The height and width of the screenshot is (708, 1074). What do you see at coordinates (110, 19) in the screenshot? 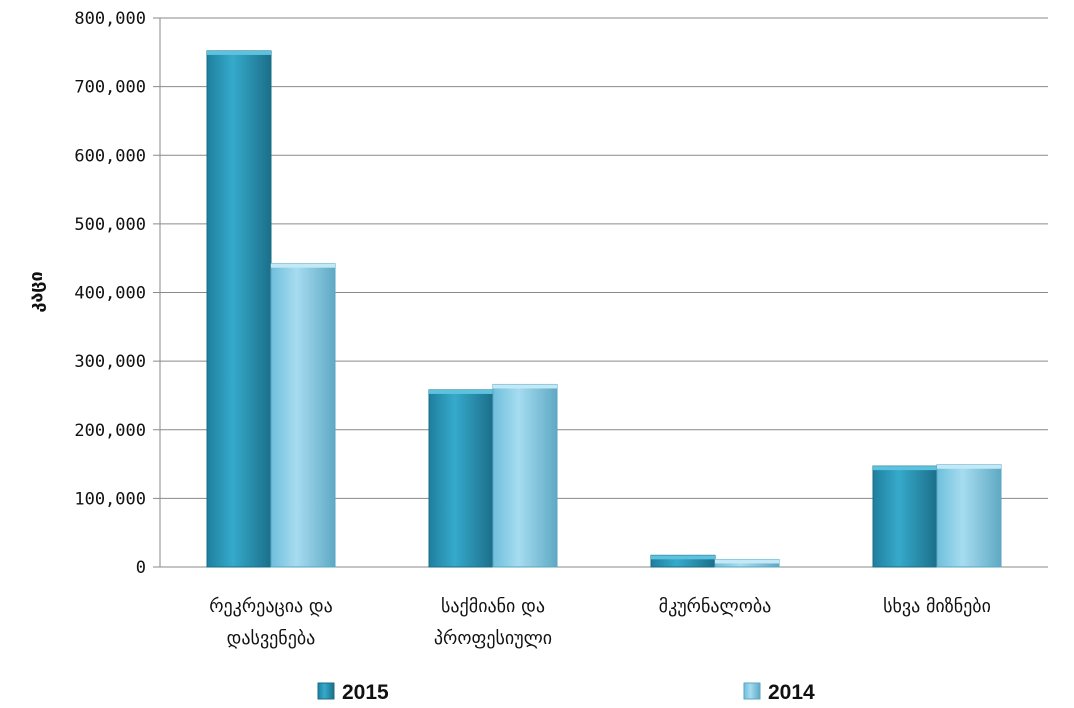
I see `y-tick-label: 800,000` at bounding box center [110, 19].